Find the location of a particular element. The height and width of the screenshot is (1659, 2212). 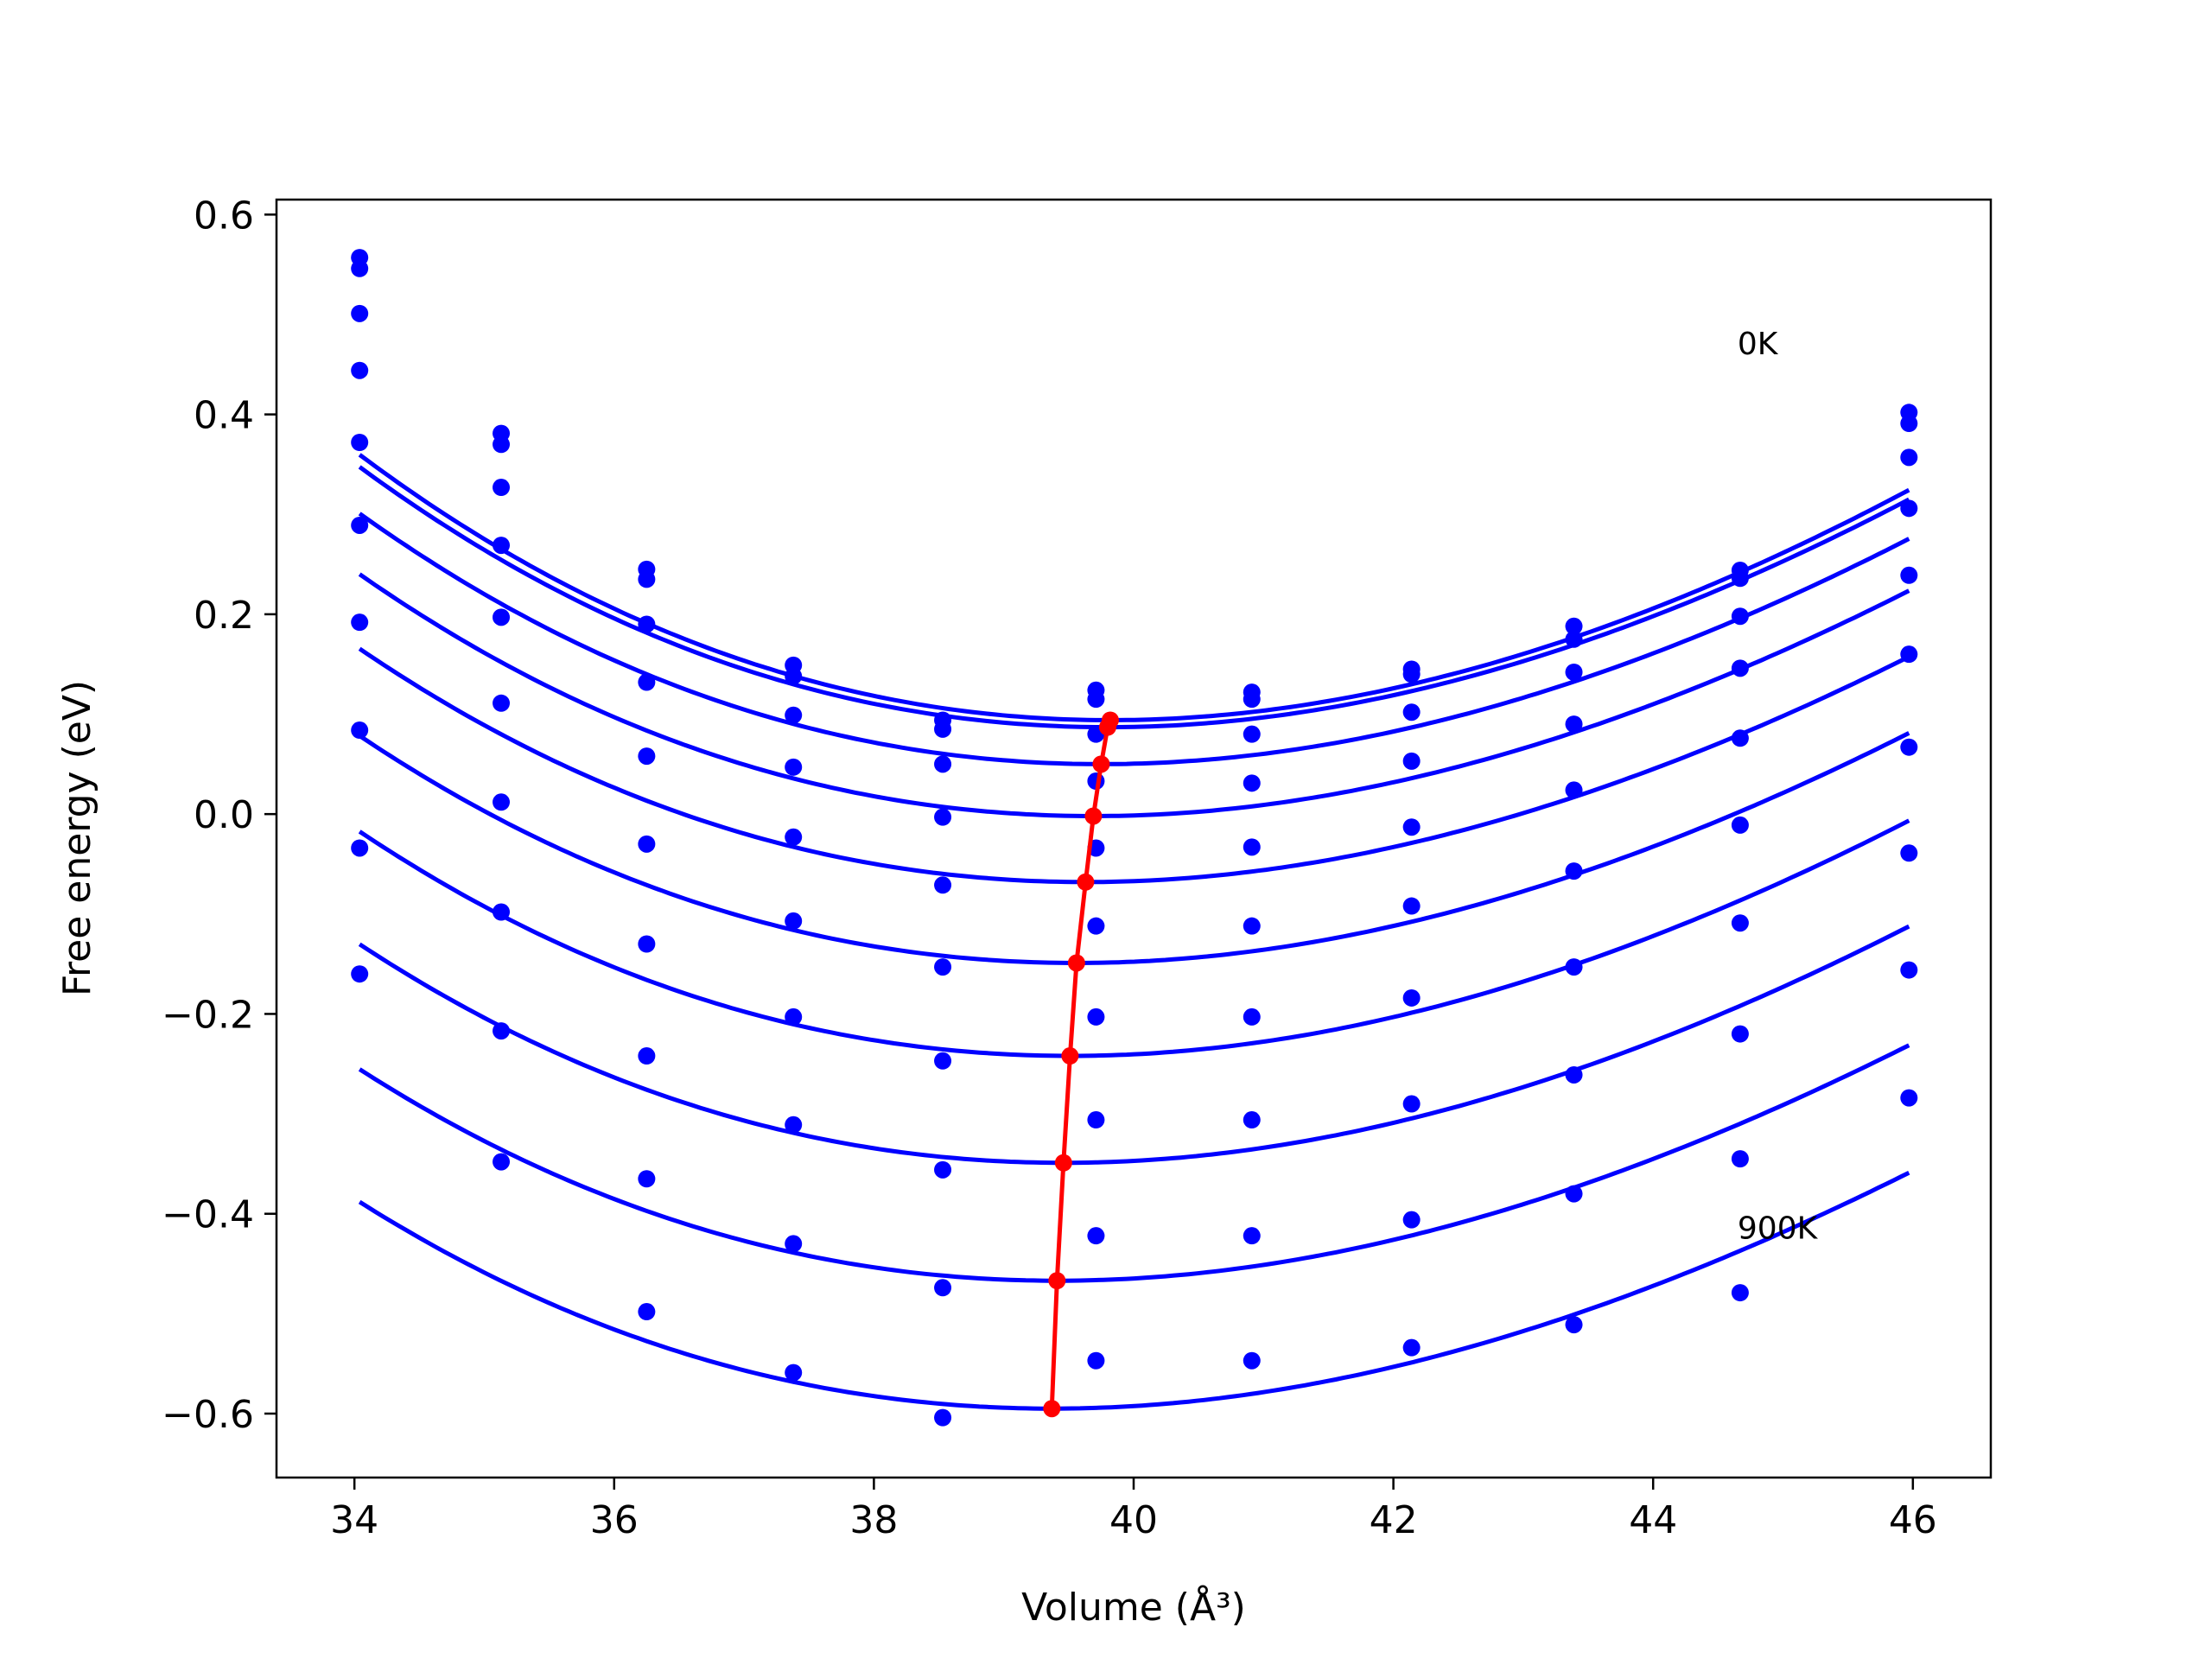

x-tick-label: 38 is located at coordinates (873, 1520).